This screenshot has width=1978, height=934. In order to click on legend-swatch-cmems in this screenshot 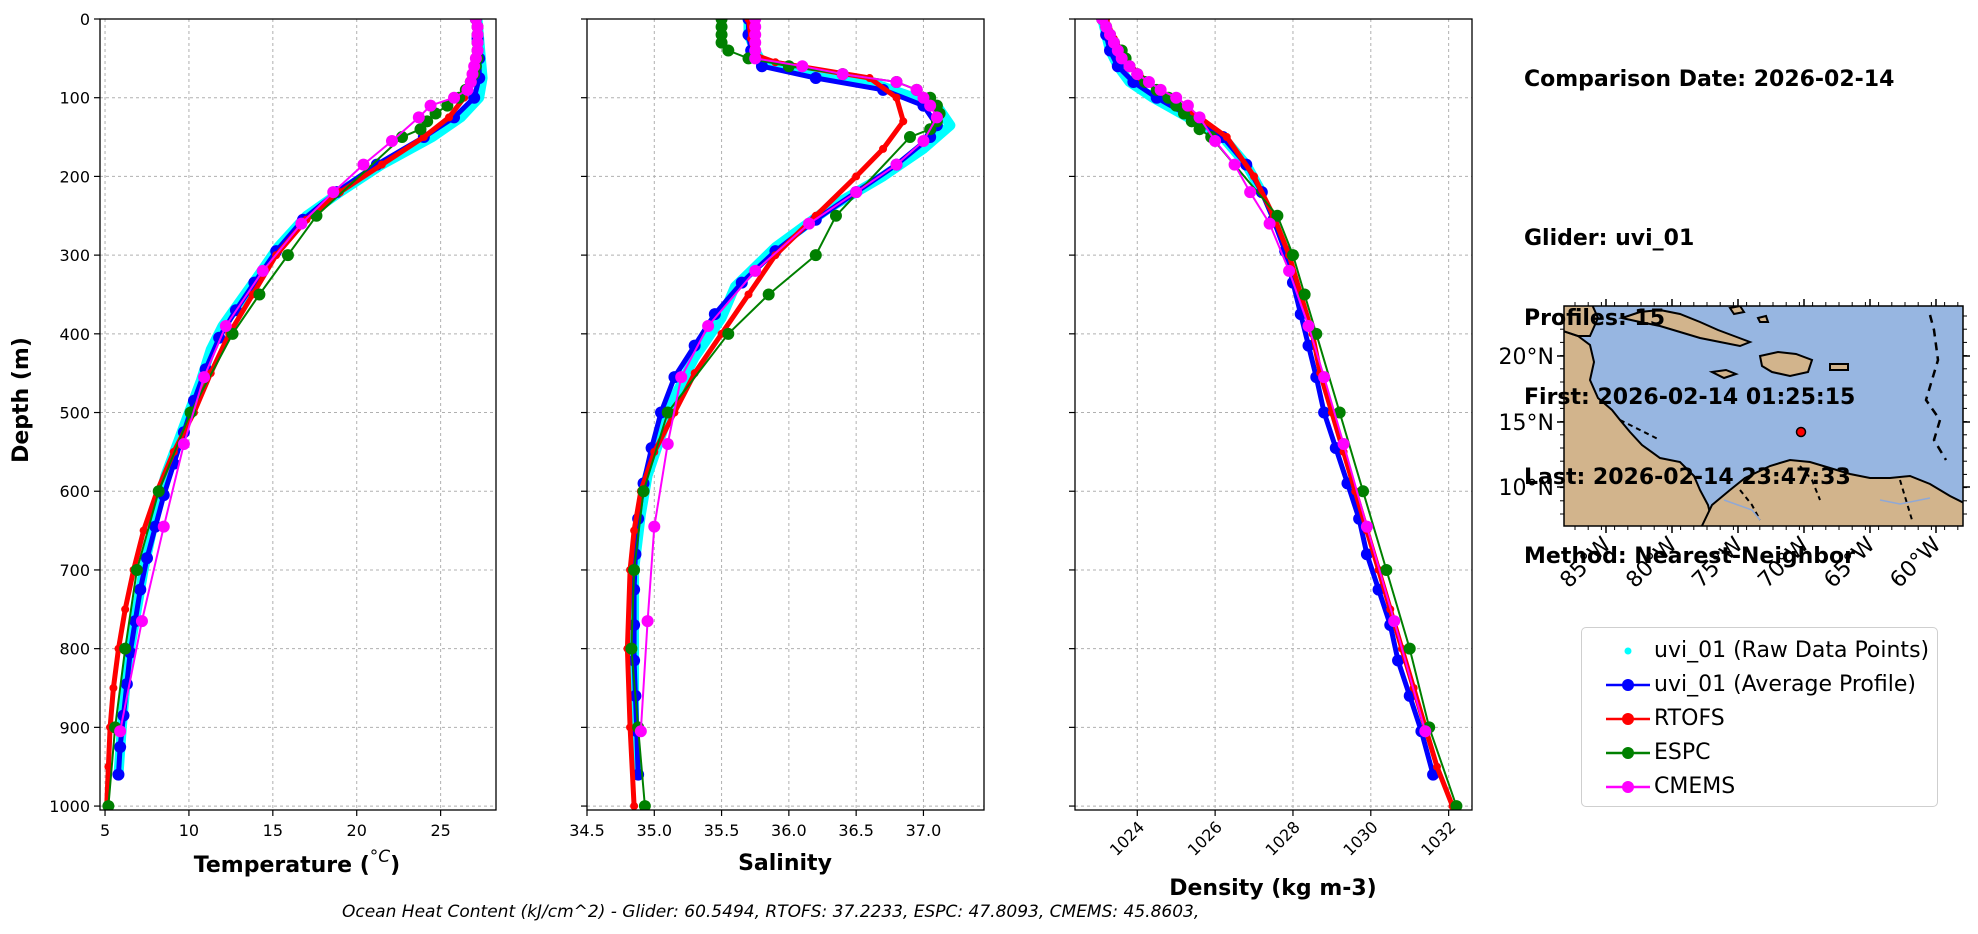, I will do `click(1628, 787)`.